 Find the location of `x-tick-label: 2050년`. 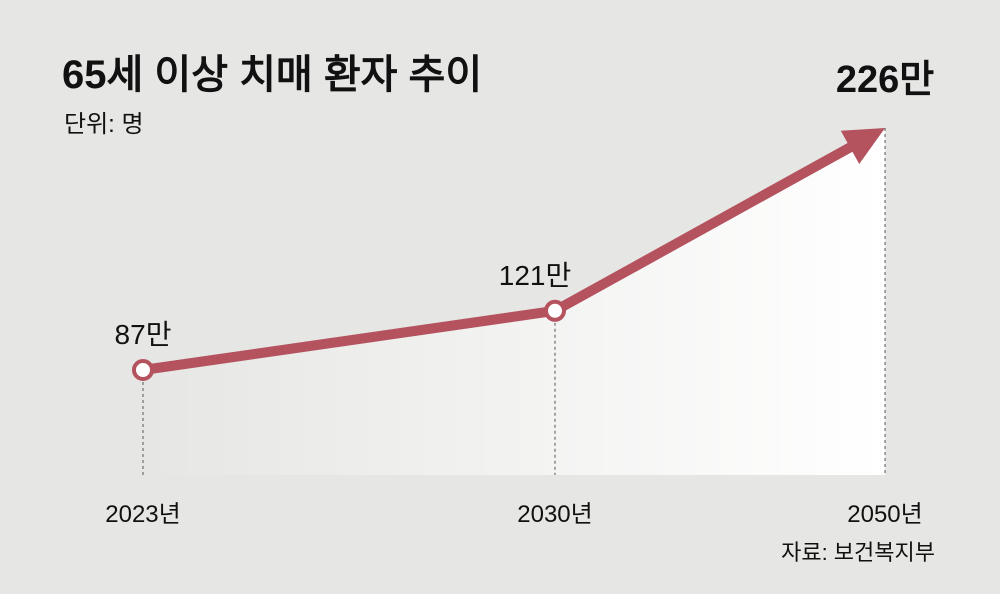

x-tick-label: 2050년 is located at coordinates (884, 514).